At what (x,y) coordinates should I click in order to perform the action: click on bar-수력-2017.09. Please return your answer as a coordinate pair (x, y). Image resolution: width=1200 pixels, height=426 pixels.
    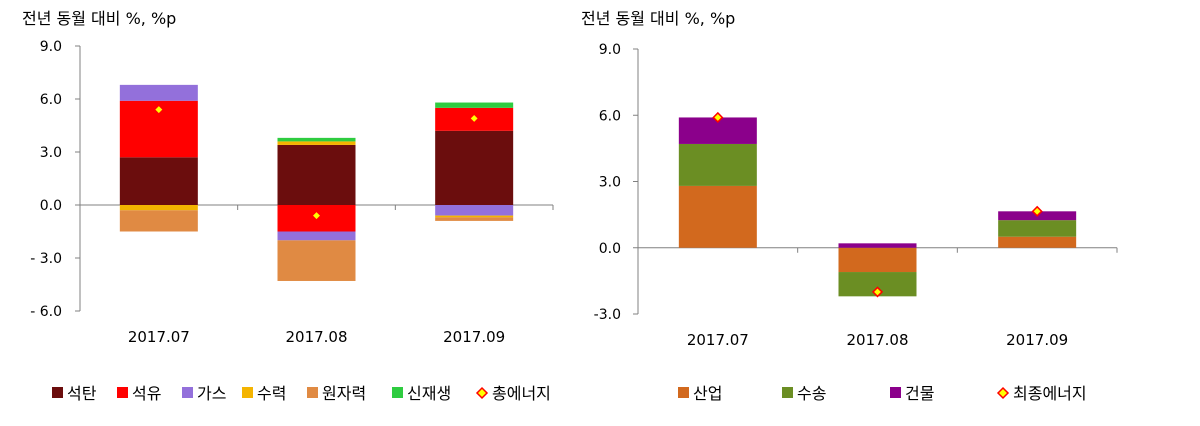
    Looking at the image, I should click on (474, 216).